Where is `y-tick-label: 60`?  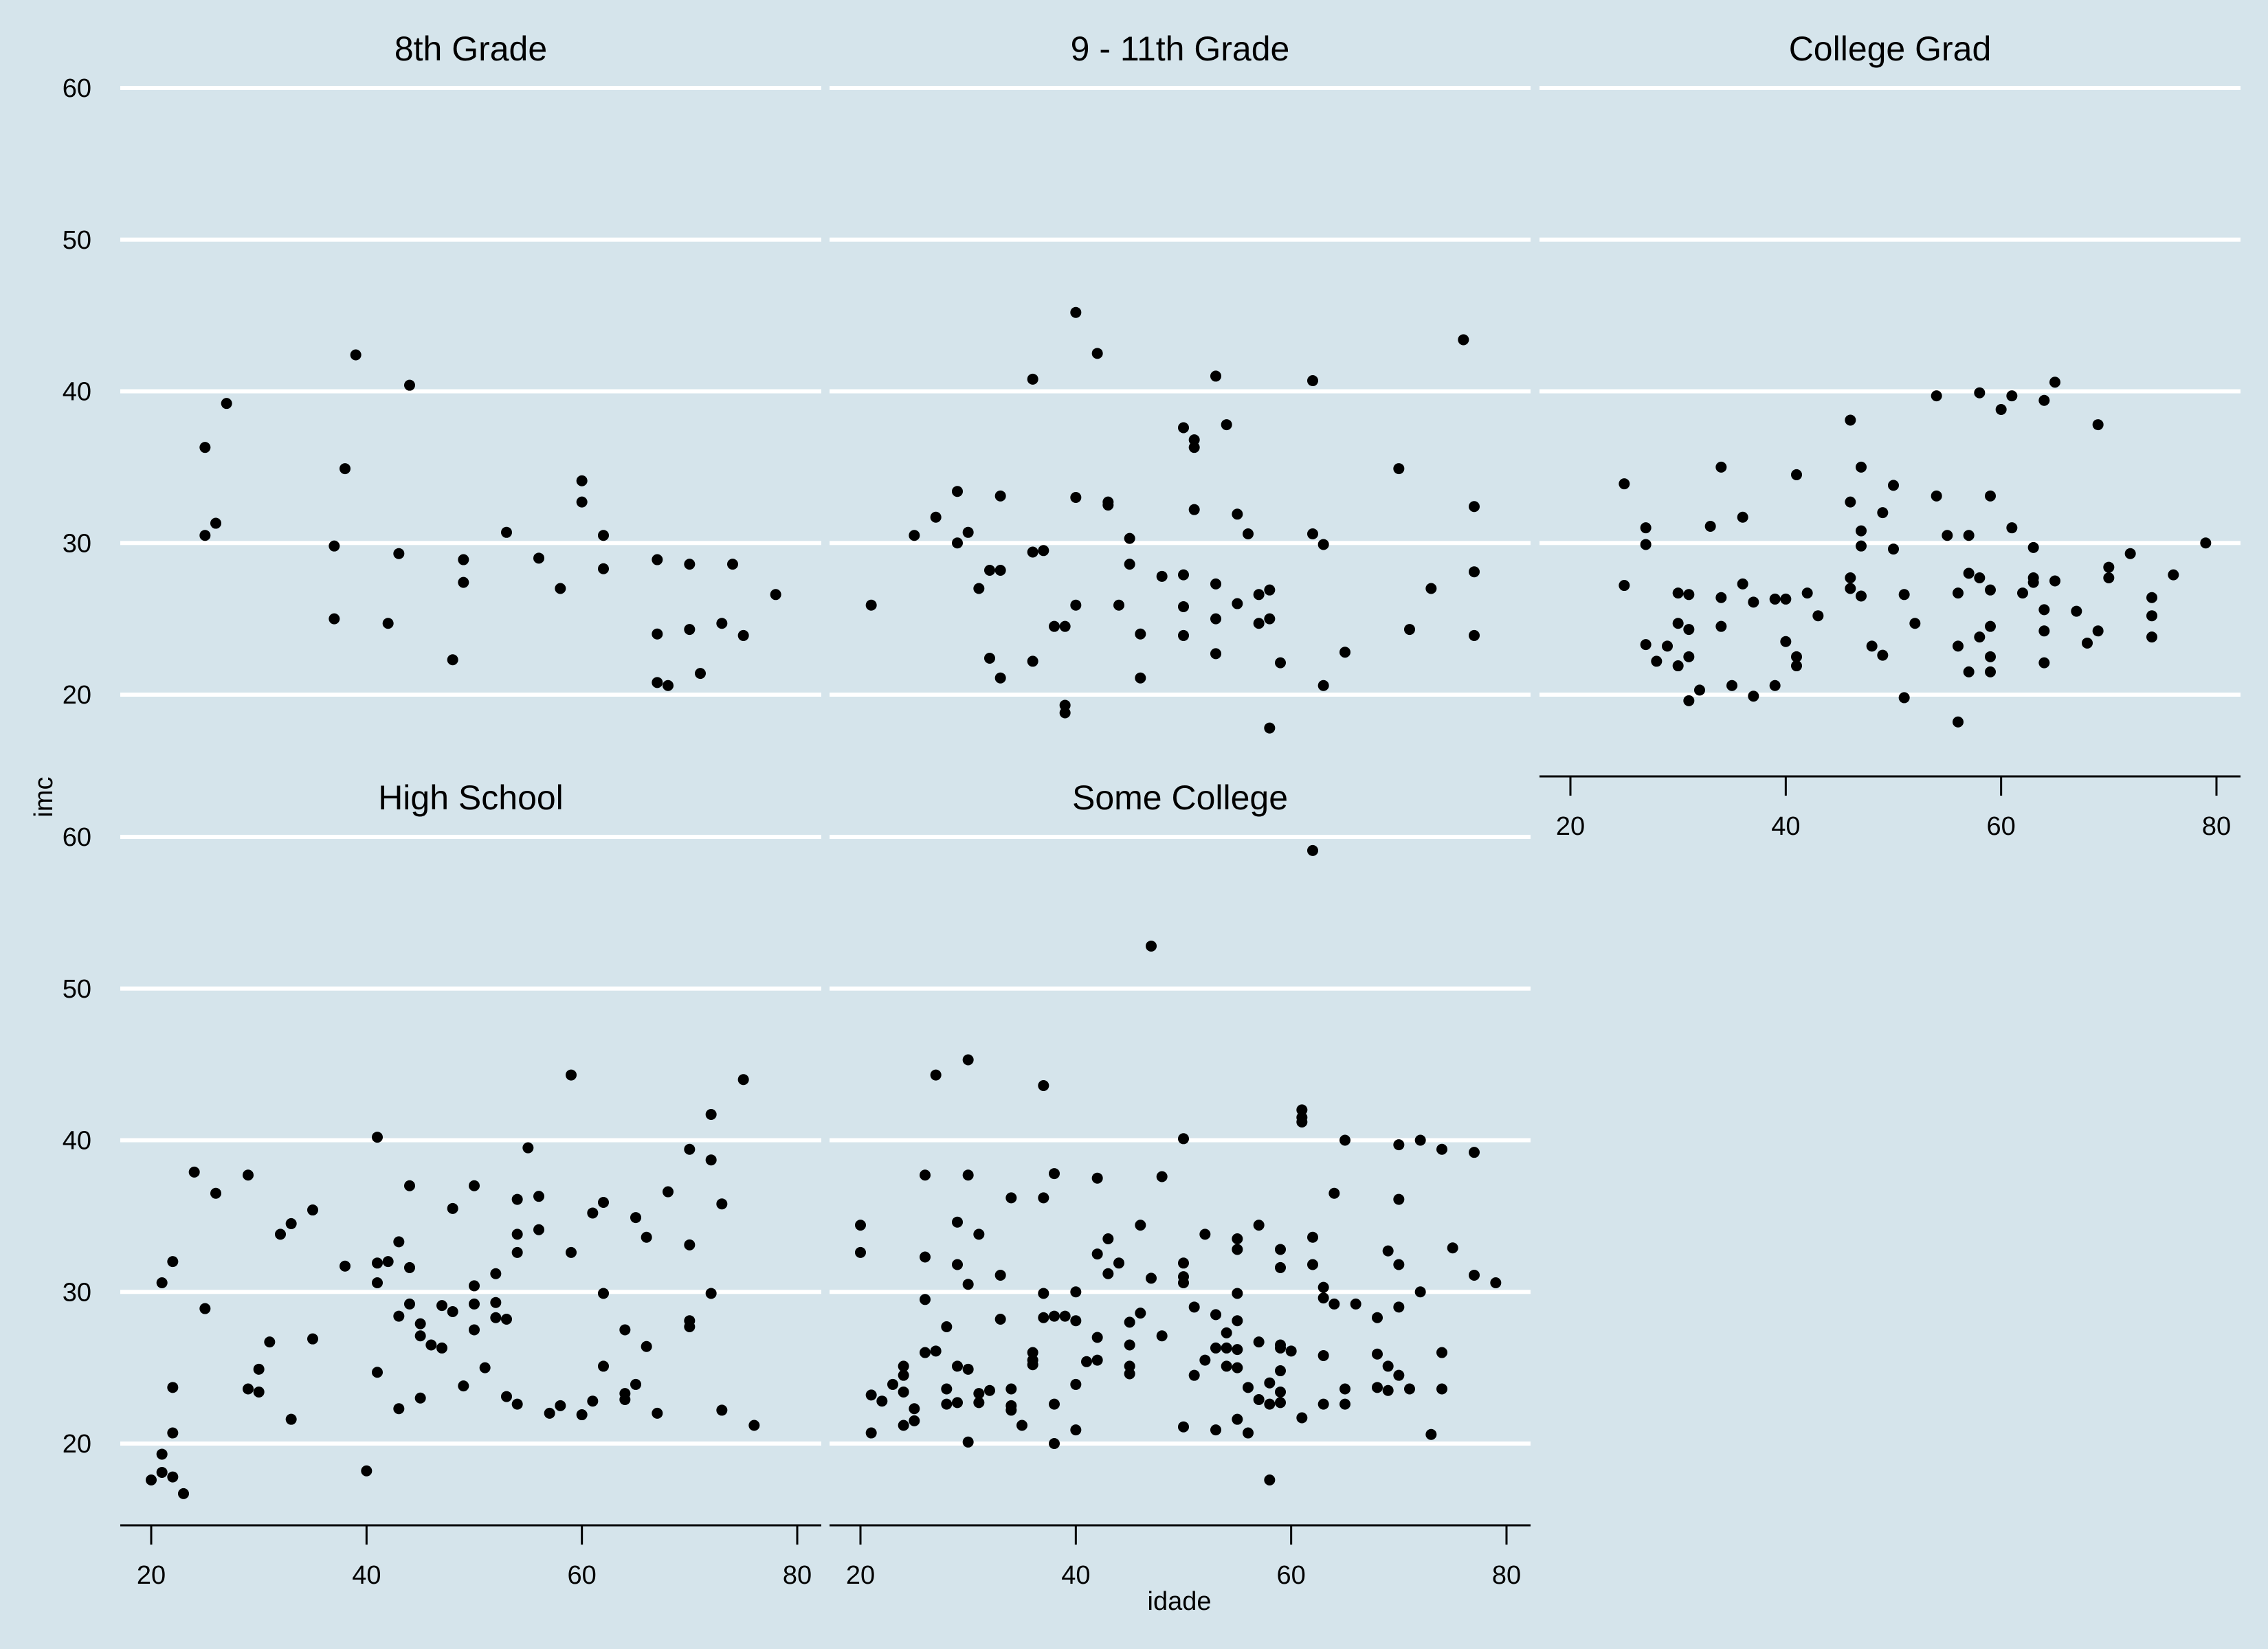
y-tick-label: 60 is located at coordinates (77, 88).